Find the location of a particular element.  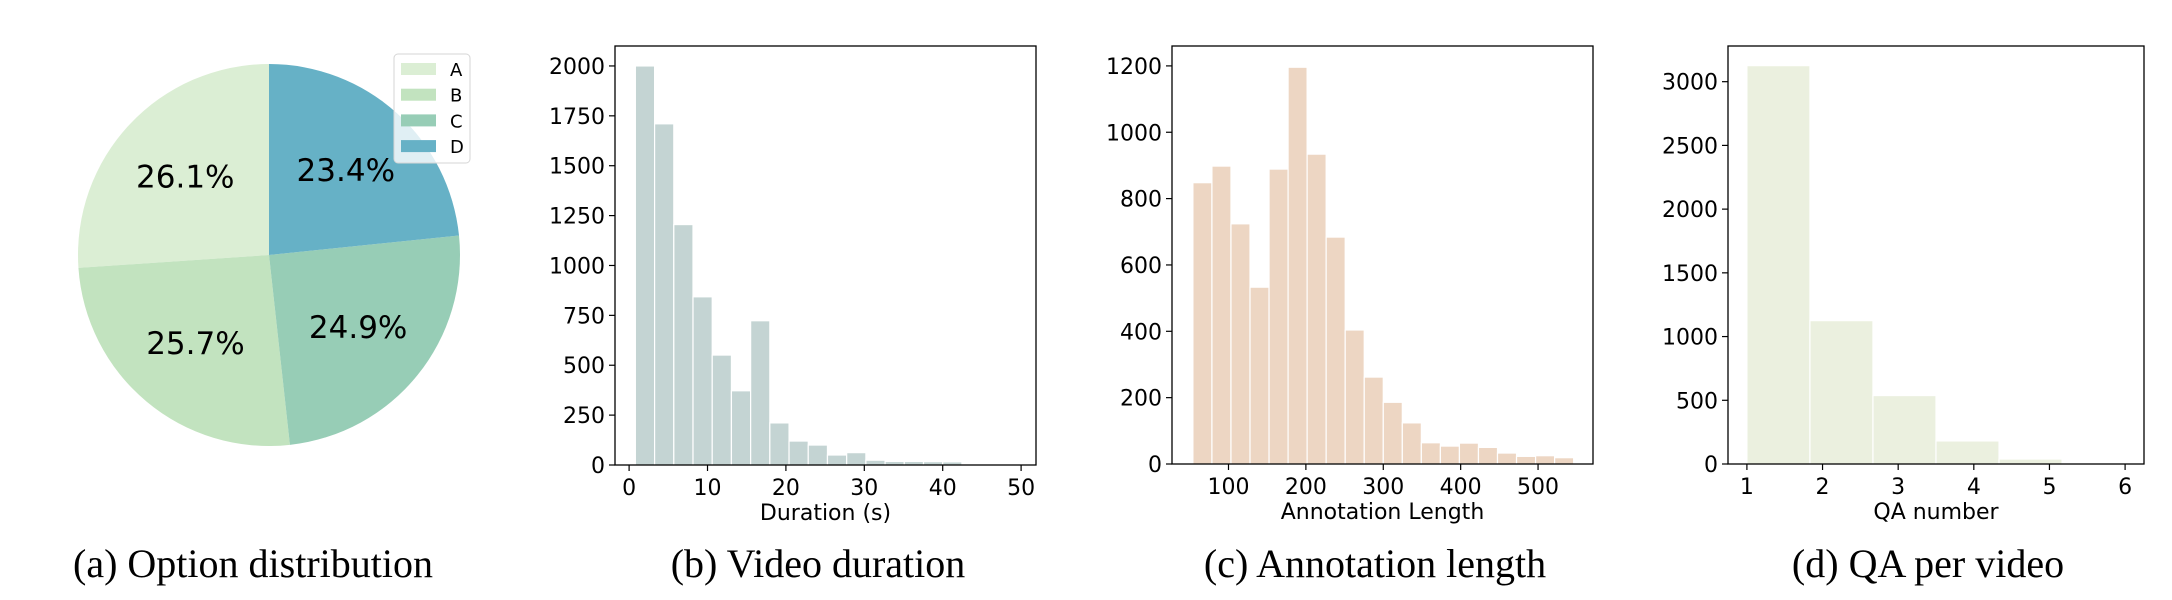

x-axis-label: Annotation Length is located at coordinates (1383, 512).